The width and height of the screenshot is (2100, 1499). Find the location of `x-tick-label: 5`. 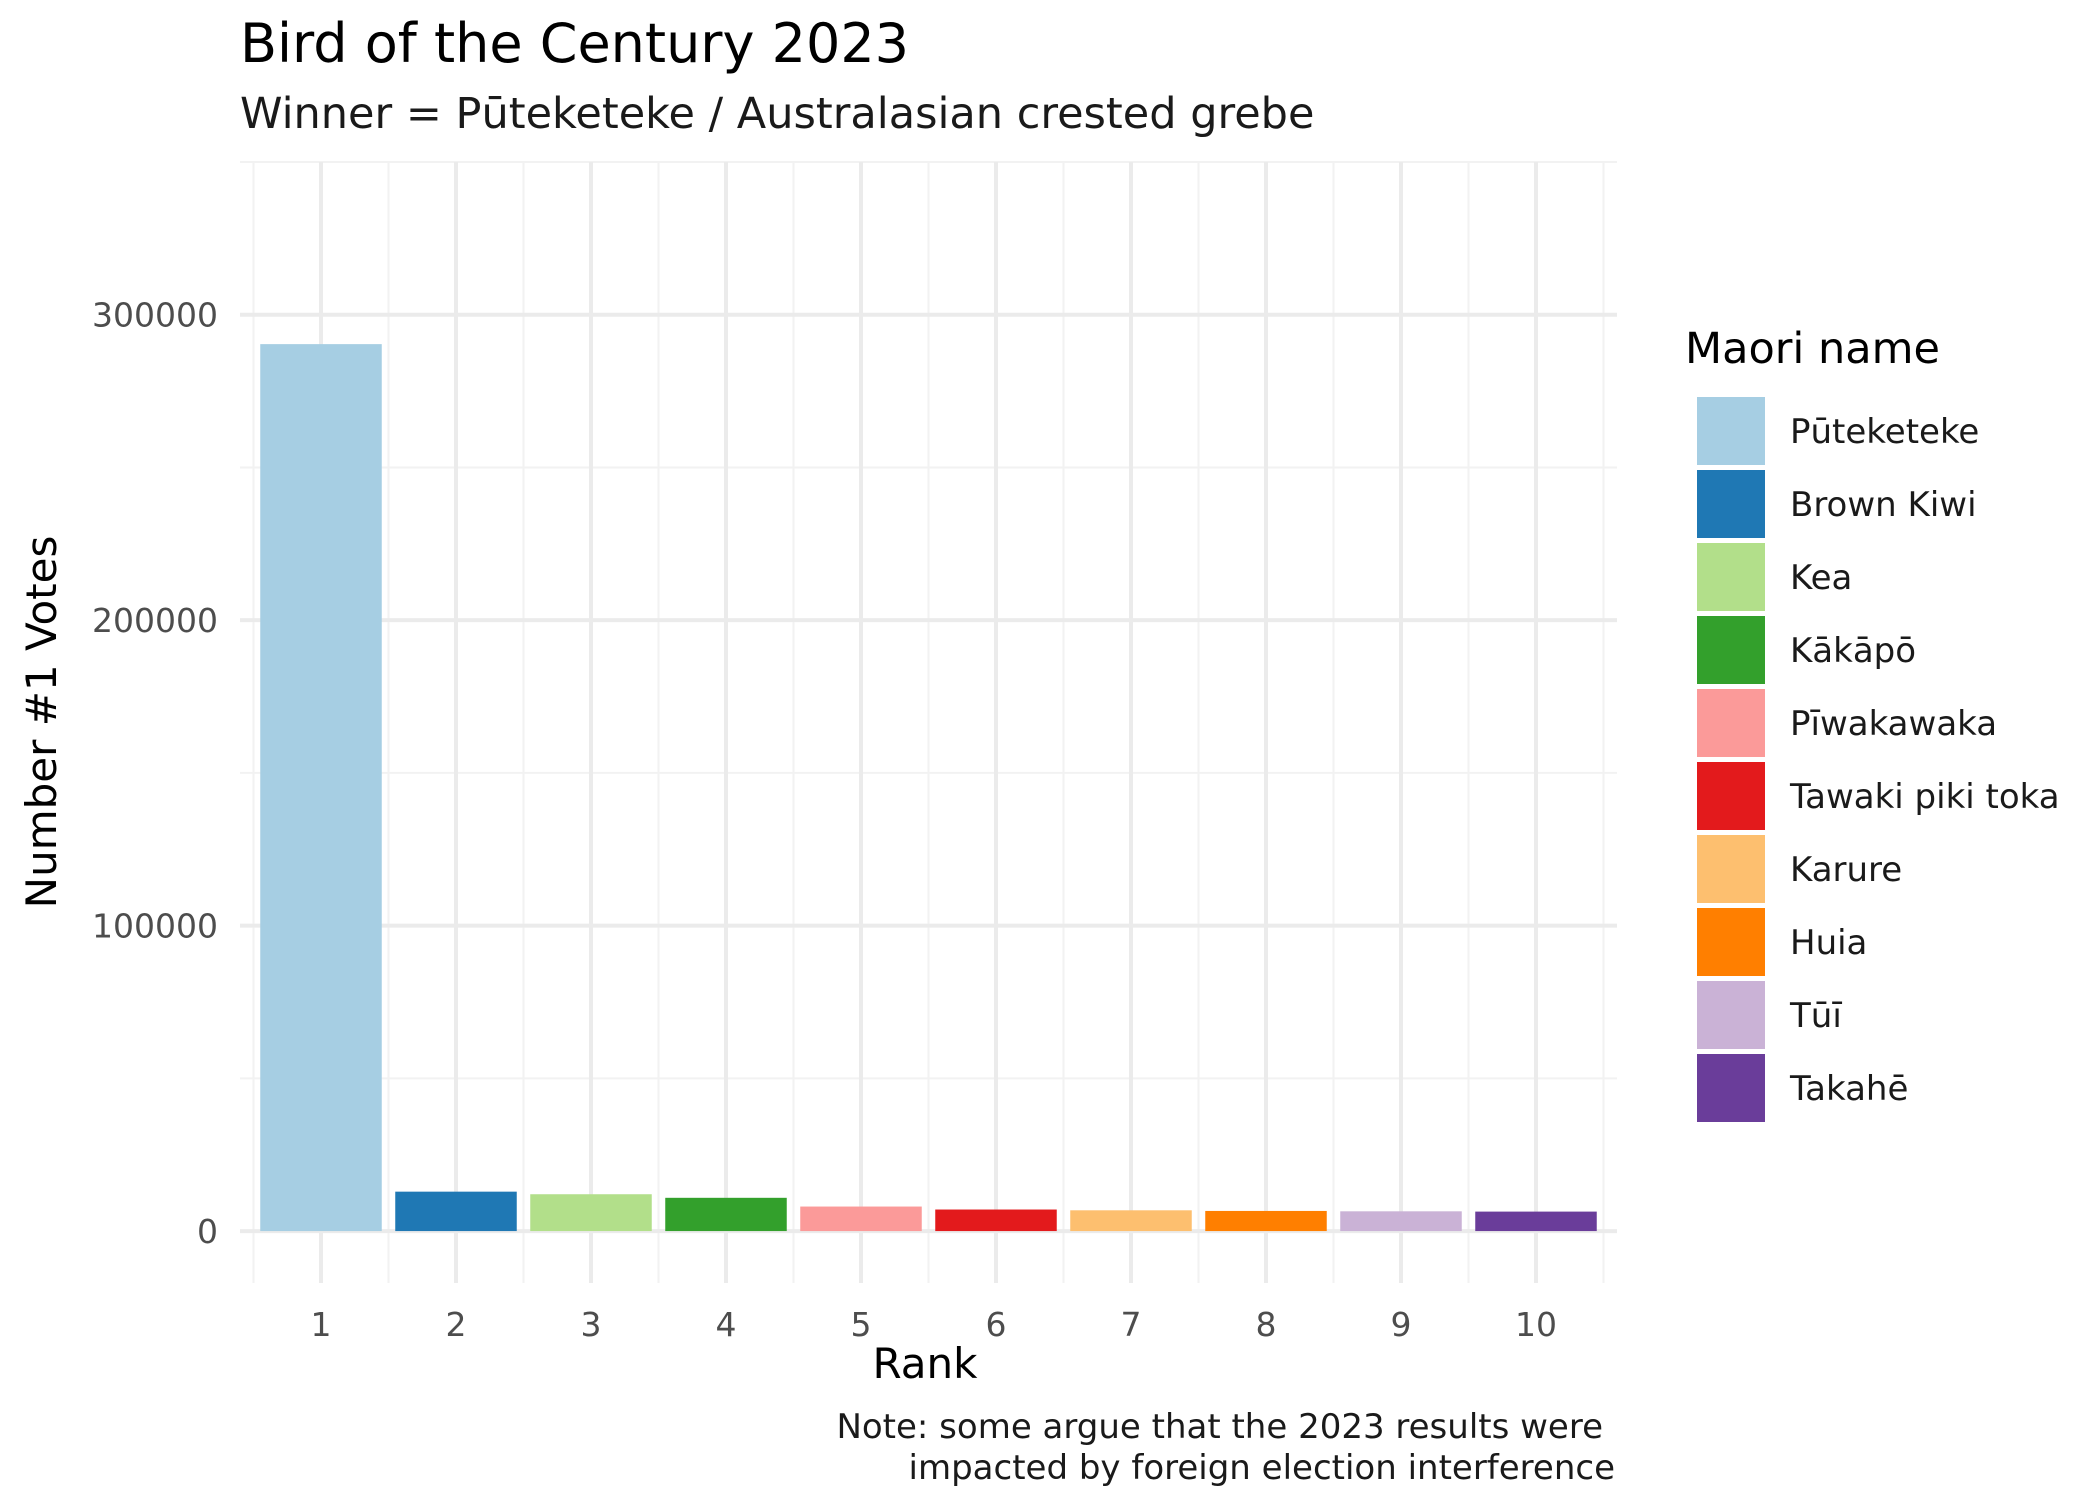

x-tick-label: 5 is located at coordinates (861, 1324).